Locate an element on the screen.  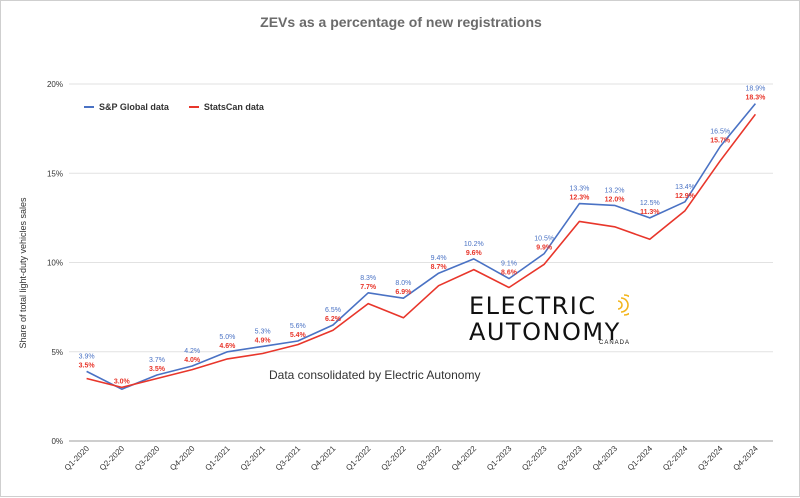
data-label-sp-global: 10.5% is located at coordinates (544, 239).